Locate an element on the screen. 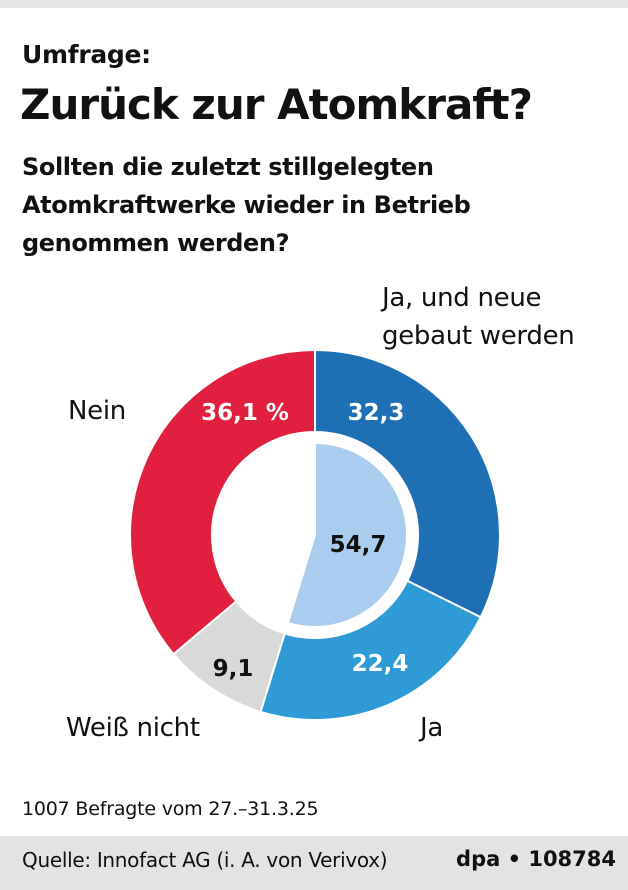 The image size is (628, 890). legend-label-nein: Nein is located at coordinates (97, 411).